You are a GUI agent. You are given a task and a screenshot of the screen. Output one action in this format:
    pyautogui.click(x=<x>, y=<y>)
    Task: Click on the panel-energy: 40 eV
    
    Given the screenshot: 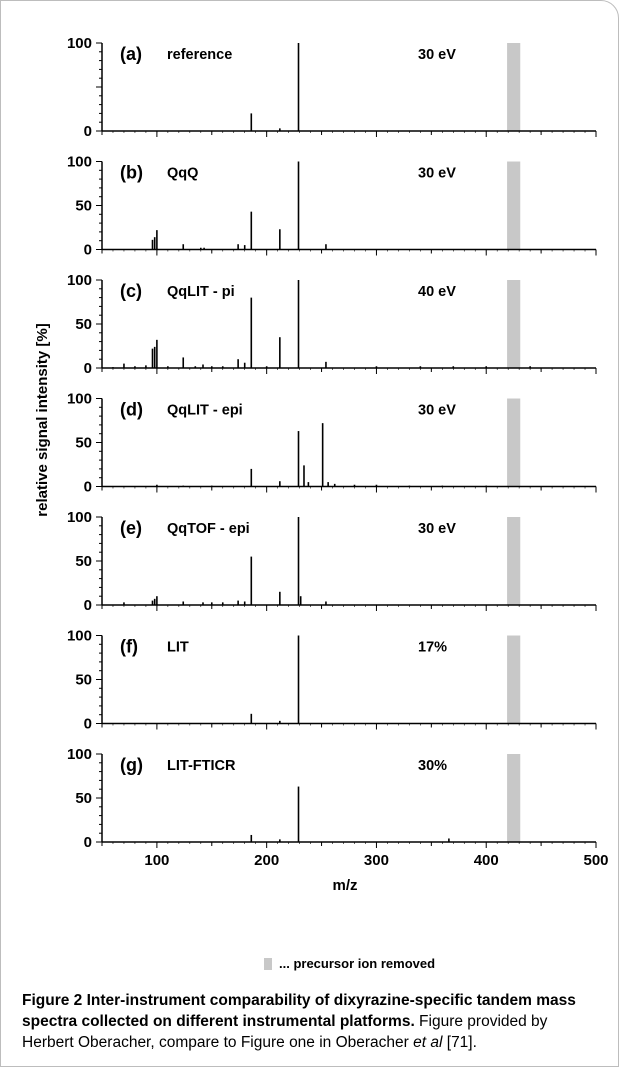 What is the action you would take?
    pyautogui.click(x=437, y=292)
    